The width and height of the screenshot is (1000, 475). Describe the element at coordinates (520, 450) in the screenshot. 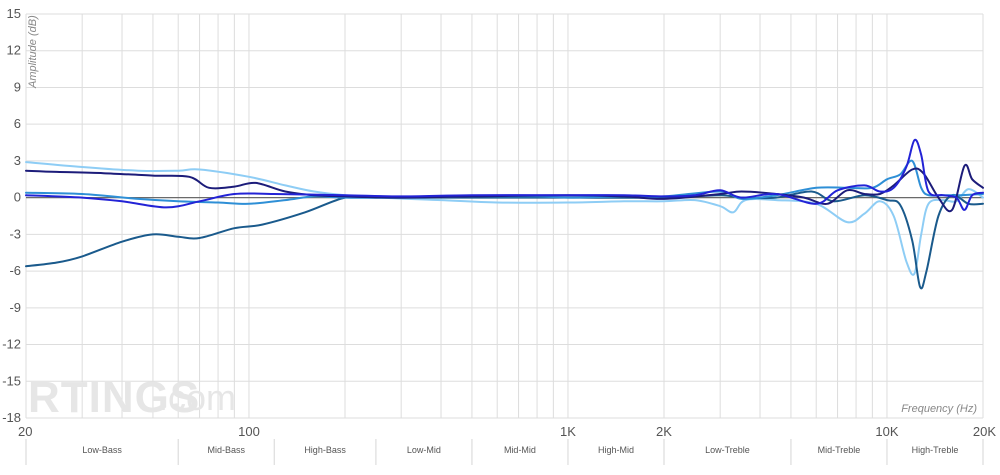

I see `band-label: Mid-Mid` at that location.